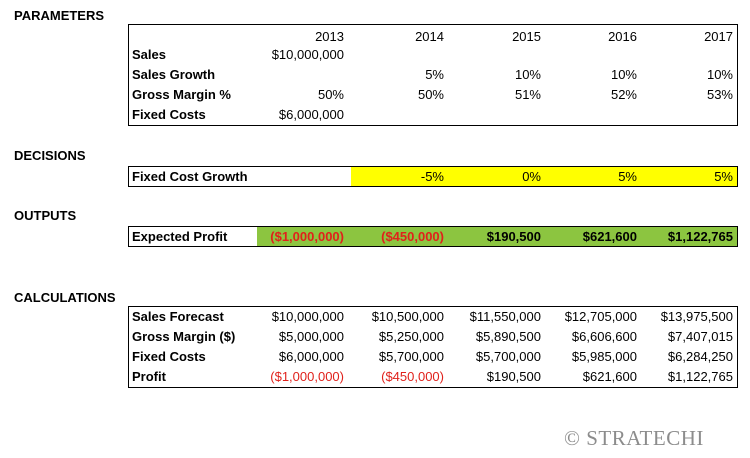  I want to click on calc-cell: $12,705,000, so click(600, 316).